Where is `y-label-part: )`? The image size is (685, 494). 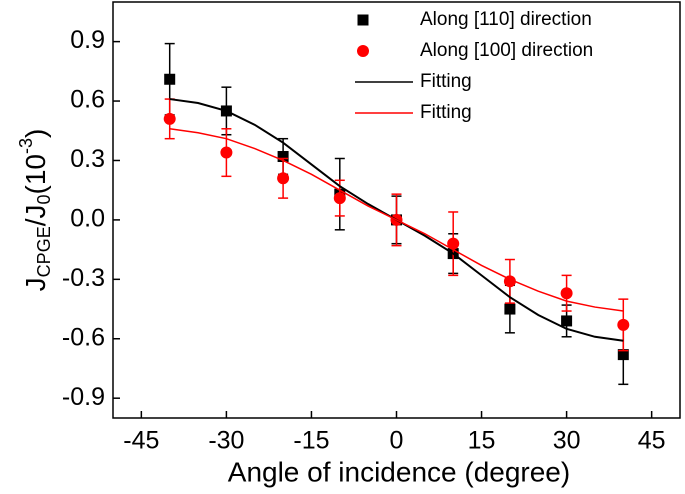
y-label-part: ) is located at coordinates (35, 133).